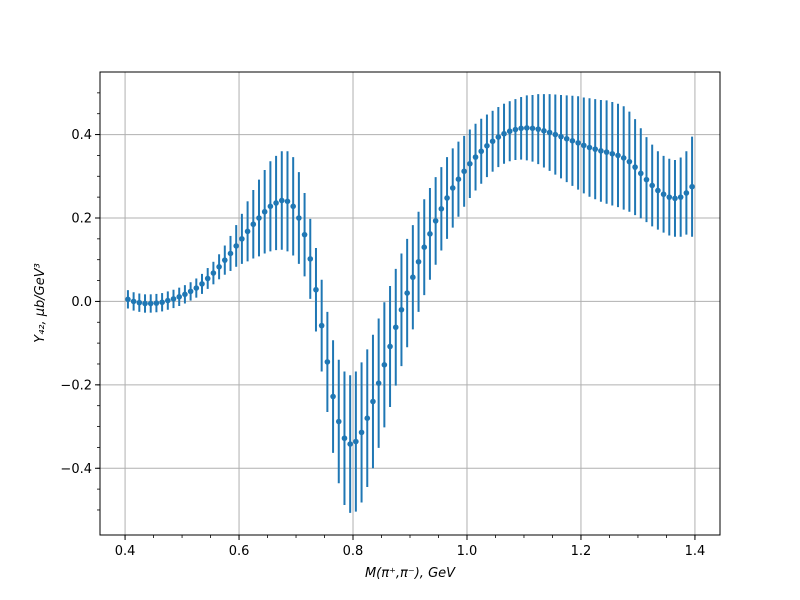  What do you see at coordinates (40, 303) in the screenshot?
I see `y-axis-label: Y₄₂, μb/GeV³` at bounding box center [40, 303].